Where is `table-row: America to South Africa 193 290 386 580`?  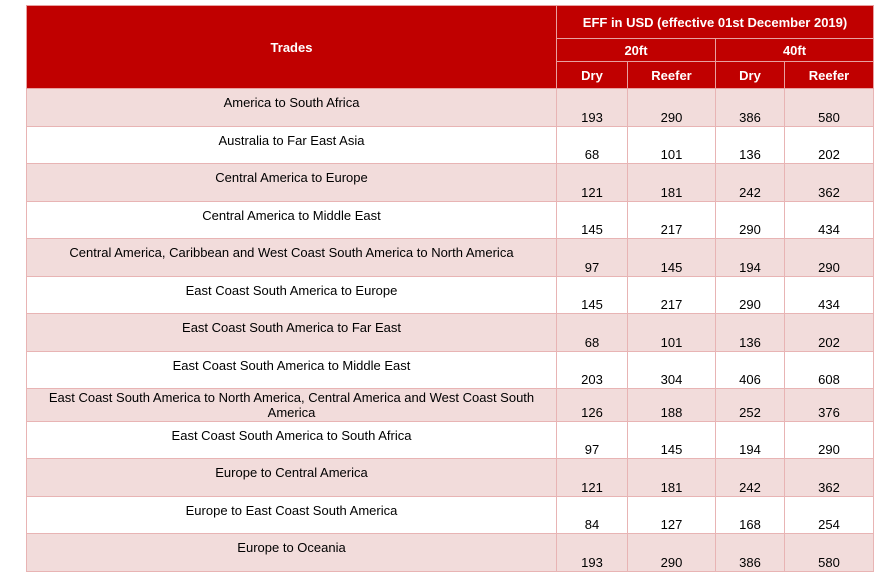 table-row: America to South Africa 193 290 386 580 is located at coordinates (450, 107).